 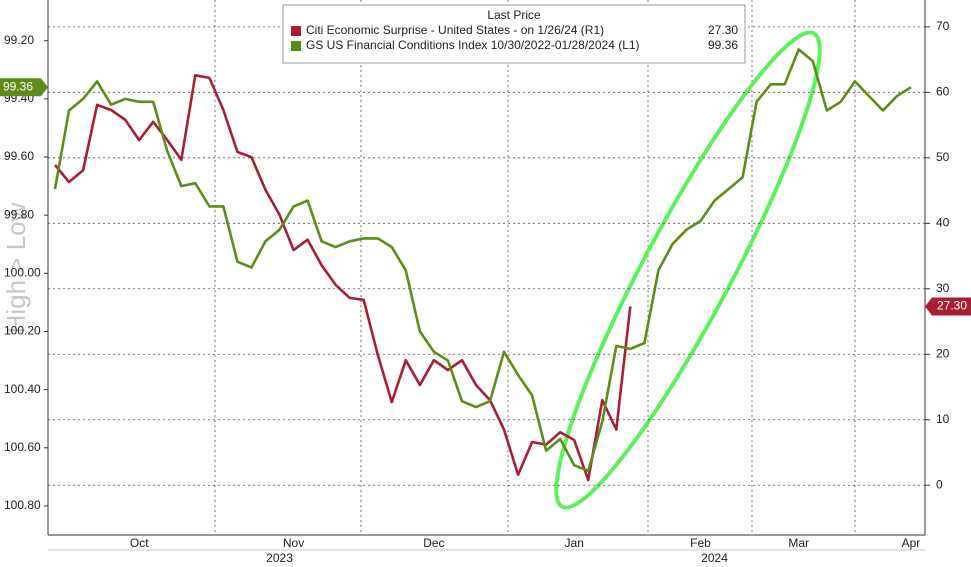 I want to click on y2-tick-label: 40, so click(x=943, y=222).